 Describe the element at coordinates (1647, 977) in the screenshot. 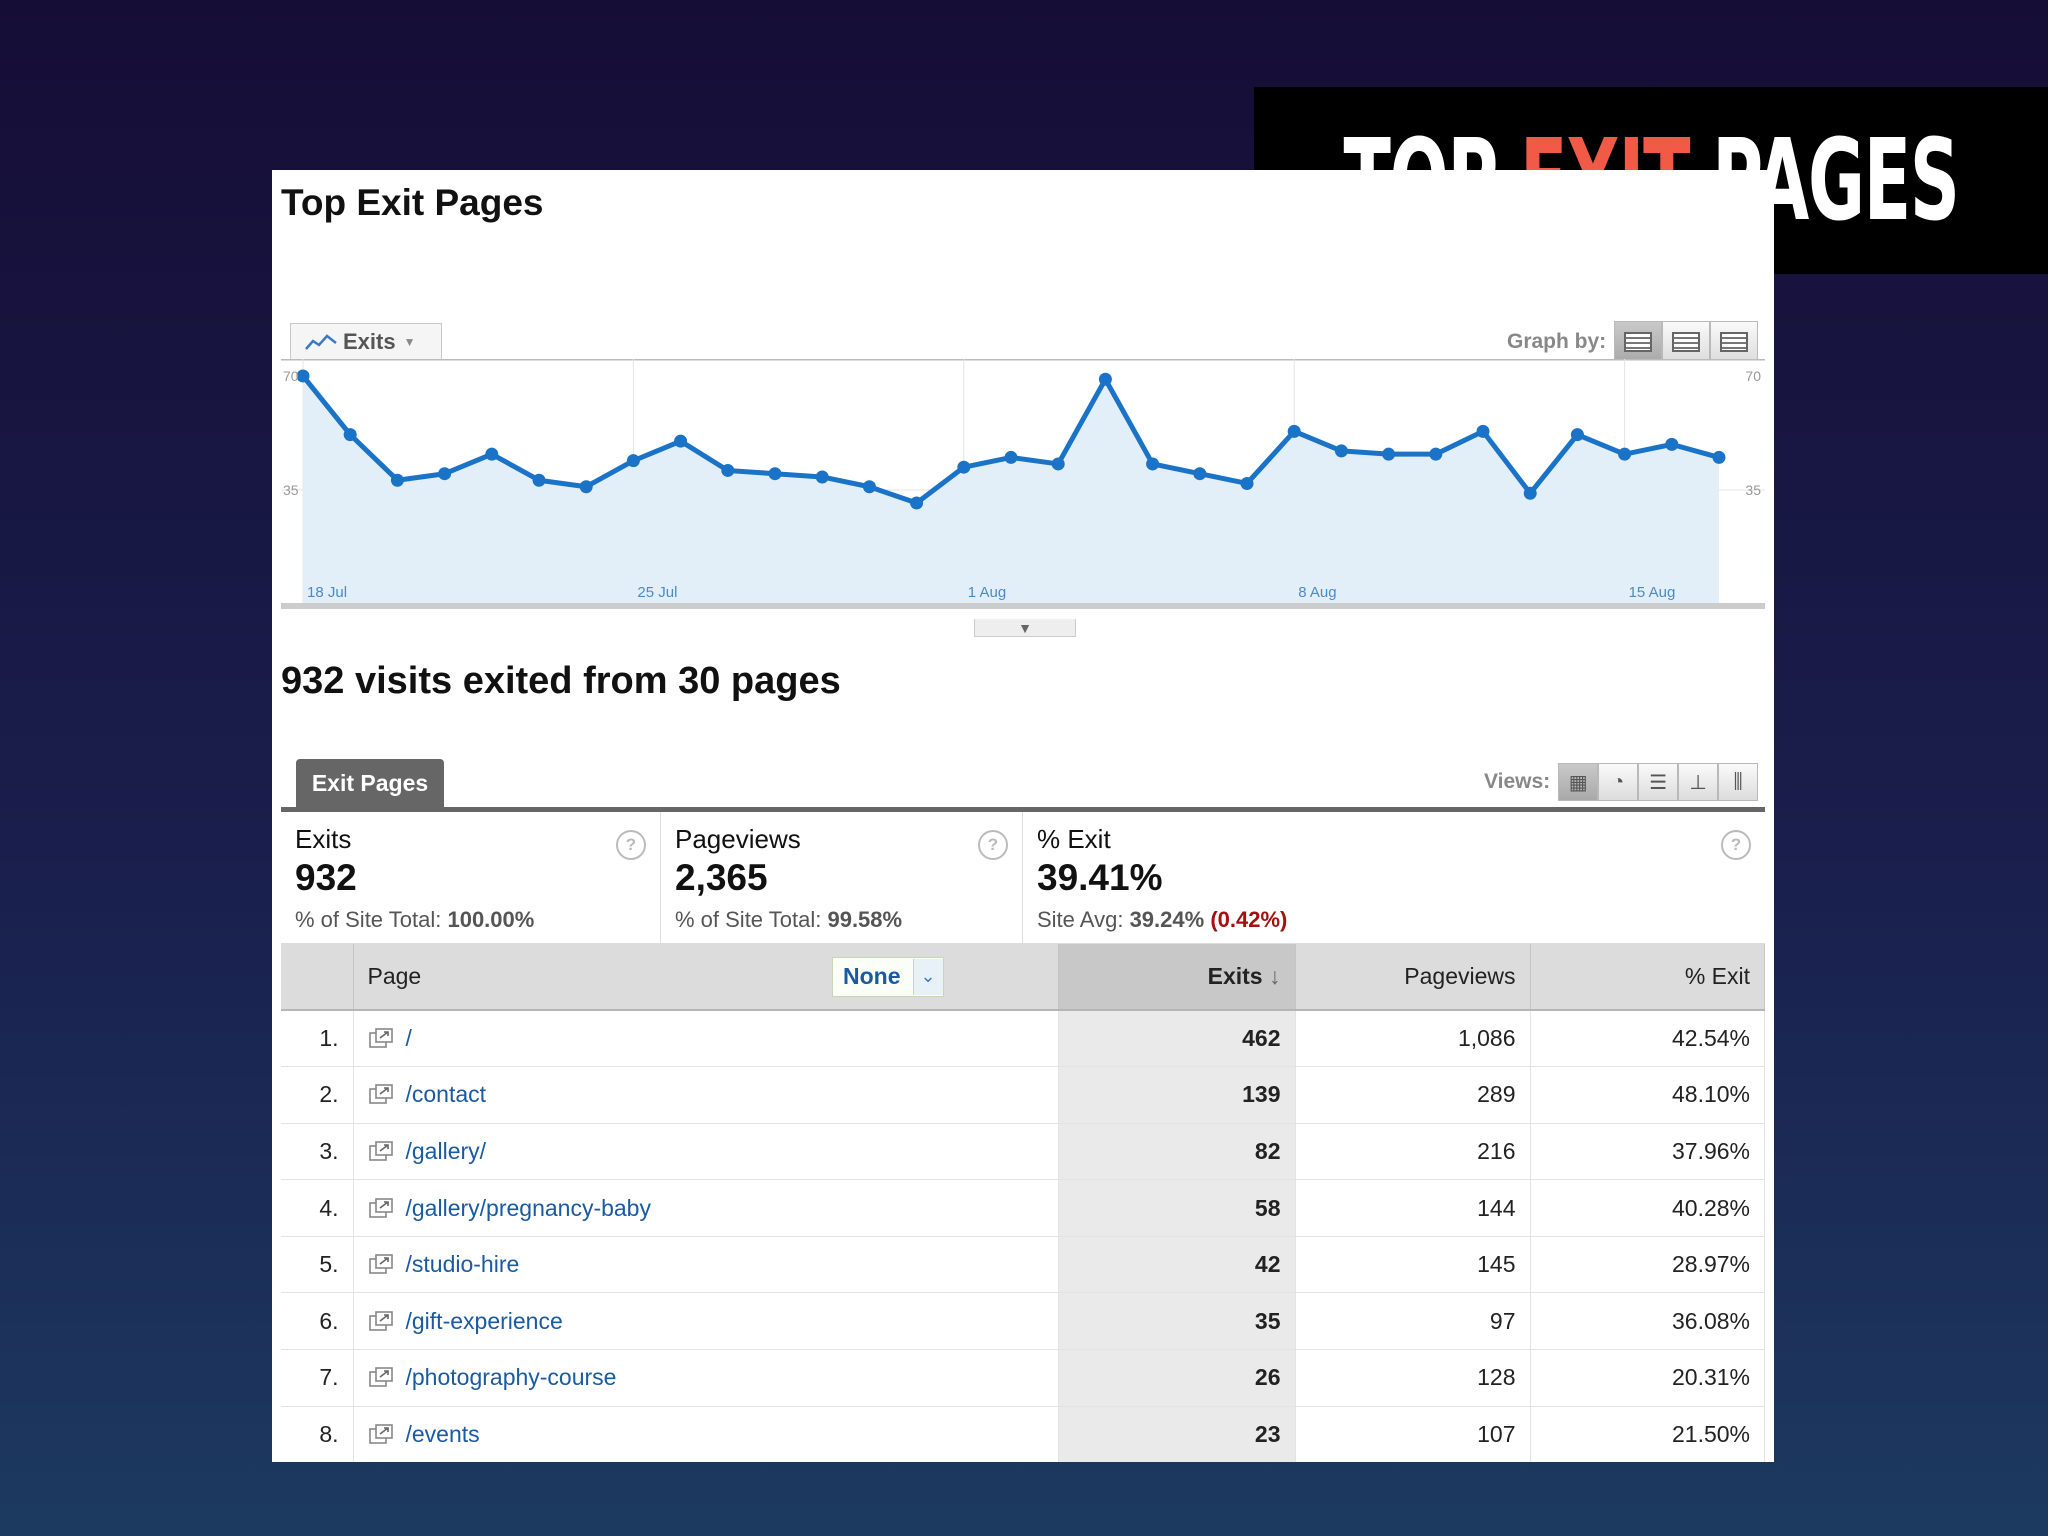

I see `exit-rate-column-header: % Exit` at that location.